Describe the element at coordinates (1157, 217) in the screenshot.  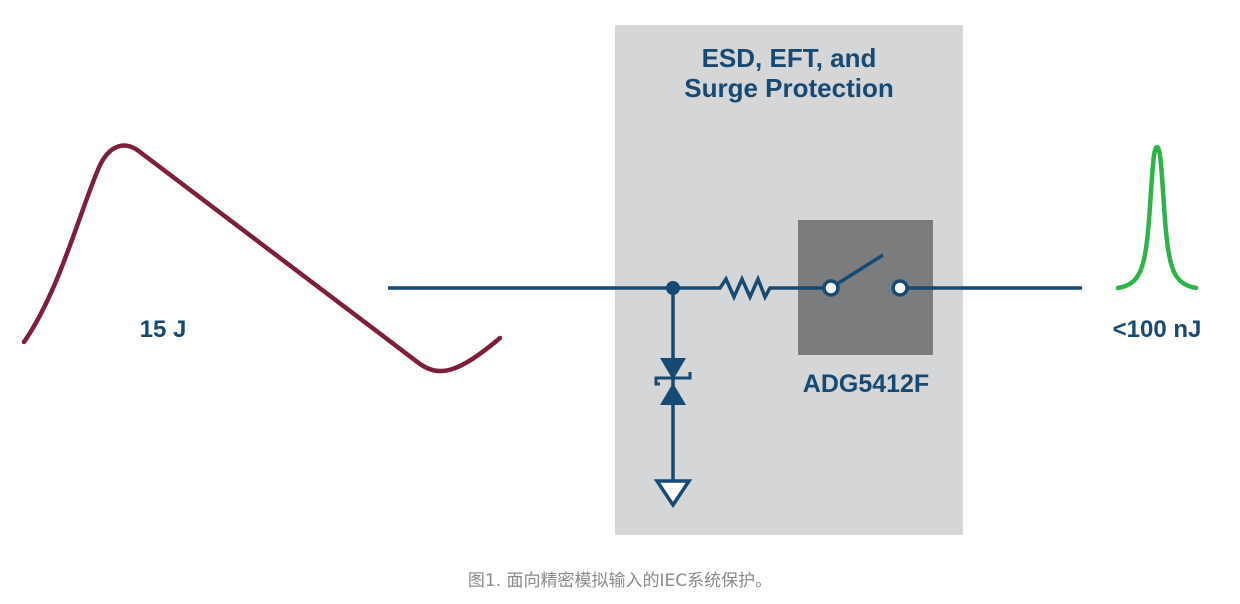
I see `output-pulse-waveform` at that location.